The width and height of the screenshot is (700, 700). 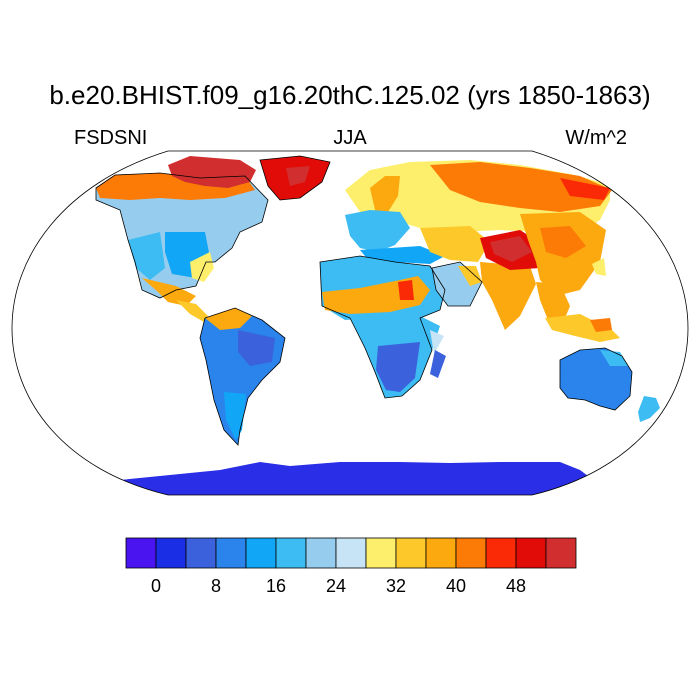 I want to click on region-canadian-arctic, so click(x=212, y=172).